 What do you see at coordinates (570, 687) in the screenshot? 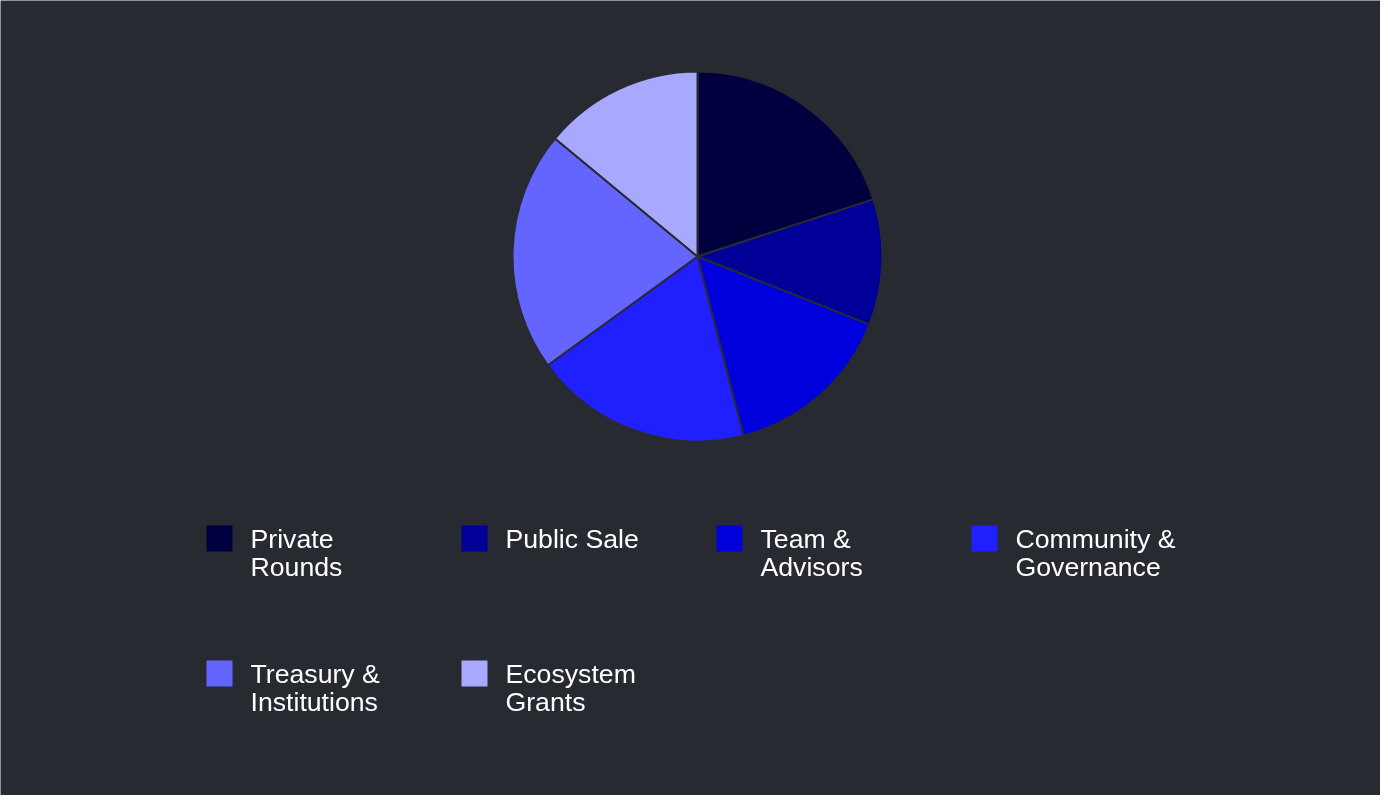
I see `legend-label: Ecosystem Grants` at bounding box center [570, 687].